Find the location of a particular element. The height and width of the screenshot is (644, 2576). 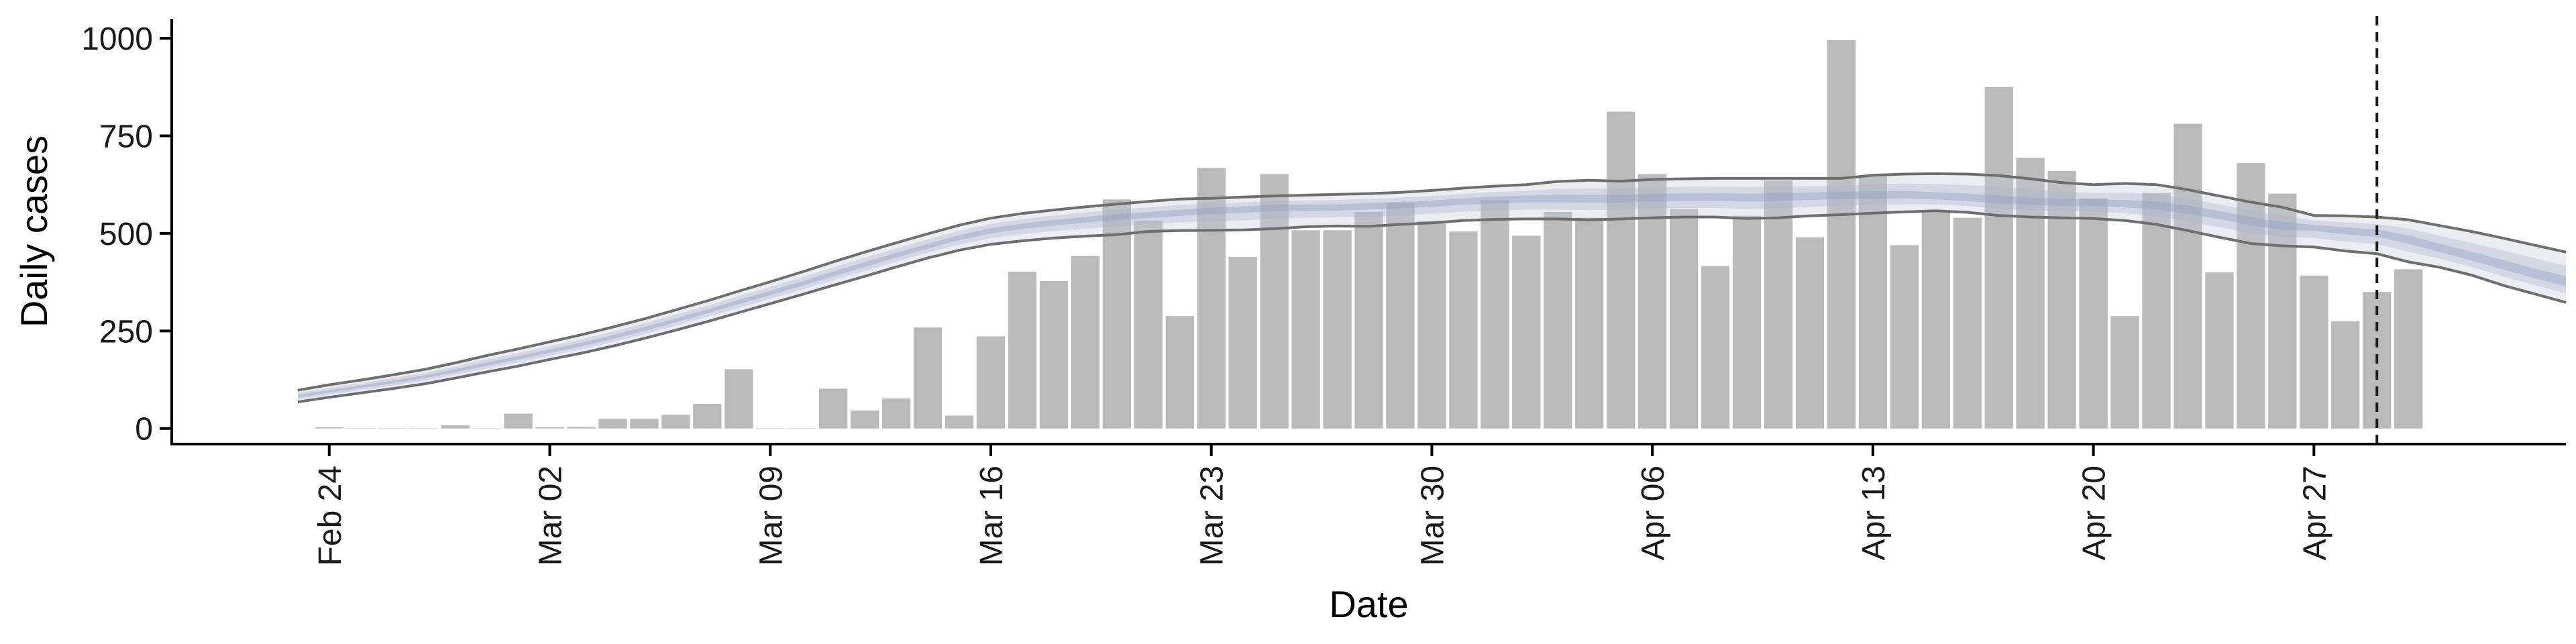

y-tick-label: 0 is located at coordinates (144, 429).